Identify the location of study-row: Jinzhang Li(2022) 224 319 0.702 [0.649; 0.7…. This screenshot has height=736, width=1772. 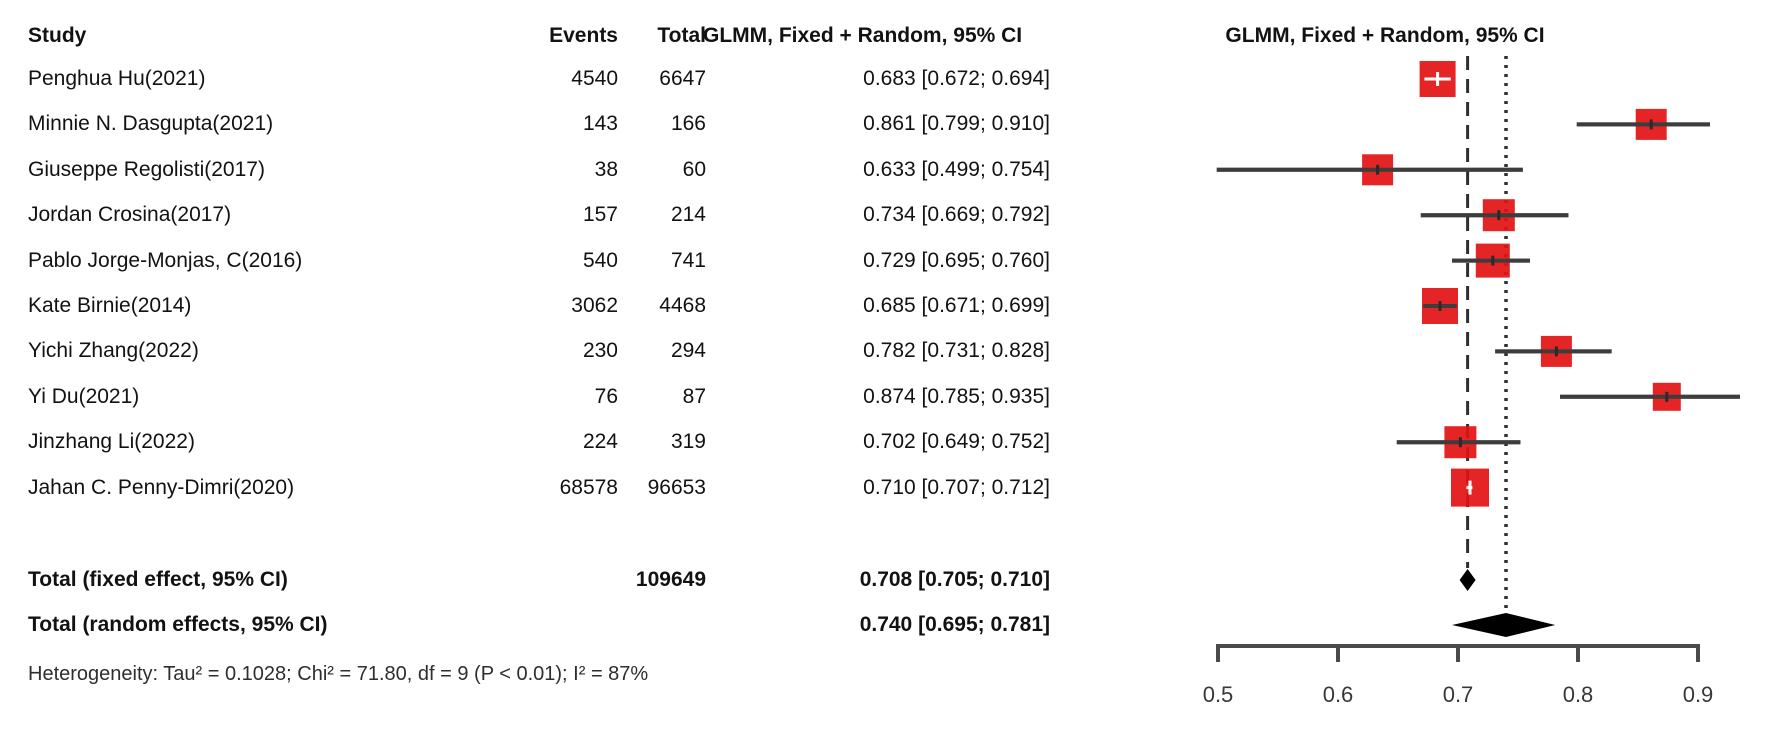
(886, 442).